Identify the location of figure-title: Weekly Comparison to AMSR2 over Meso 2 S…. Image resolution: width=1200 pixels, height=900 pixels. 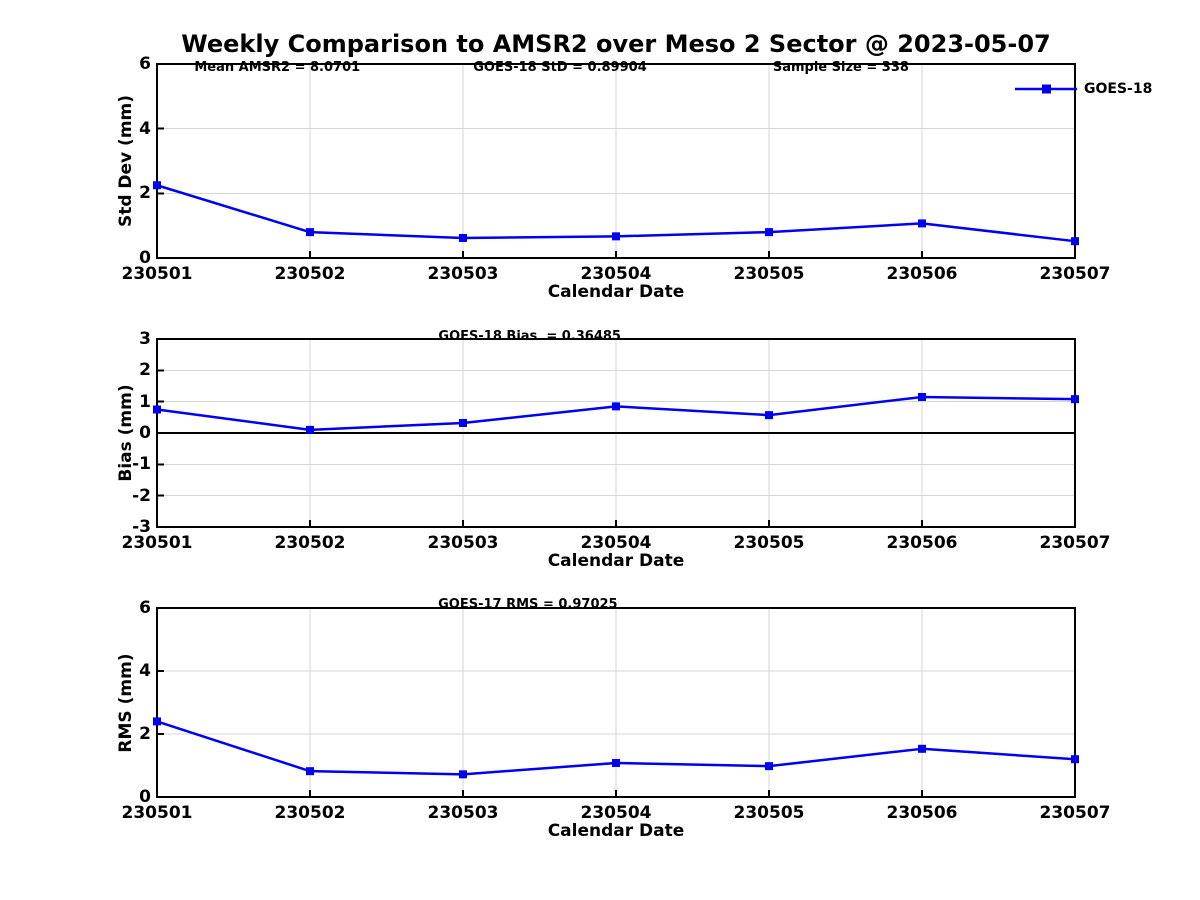
(616, 44).